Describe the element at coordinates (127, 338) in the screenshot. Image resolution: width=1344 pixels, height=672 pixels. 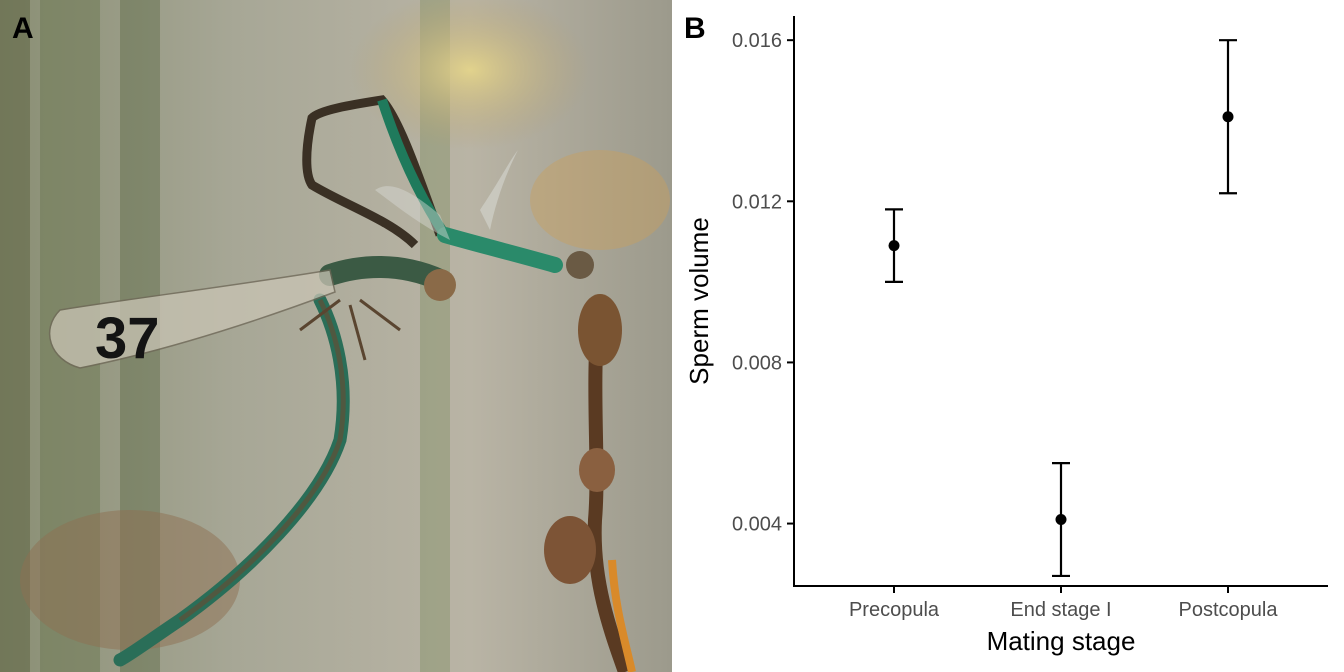
I see `wing-mark: 37` at that location.